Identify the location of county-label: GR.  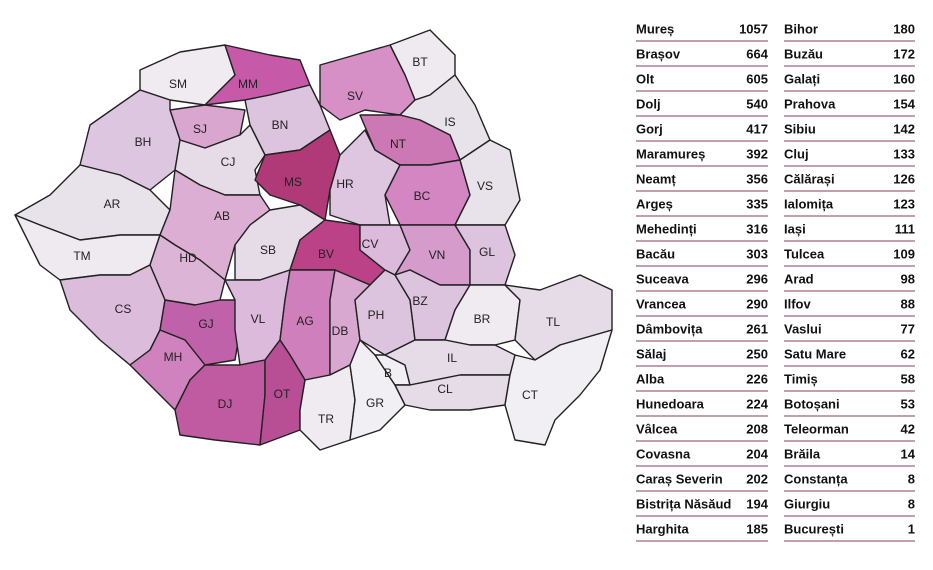
(375, 403).